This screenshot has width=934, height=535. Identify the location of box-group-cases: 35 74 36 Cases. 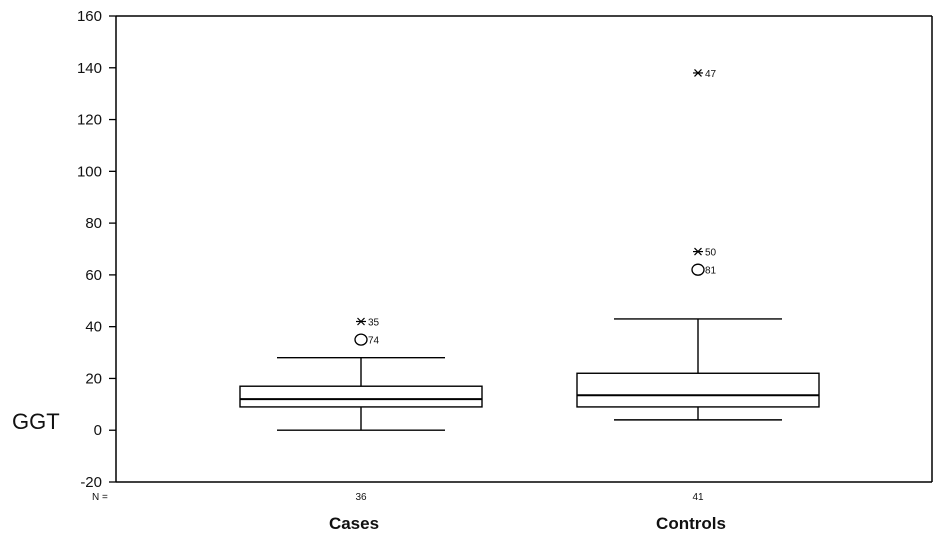
(361, 425).